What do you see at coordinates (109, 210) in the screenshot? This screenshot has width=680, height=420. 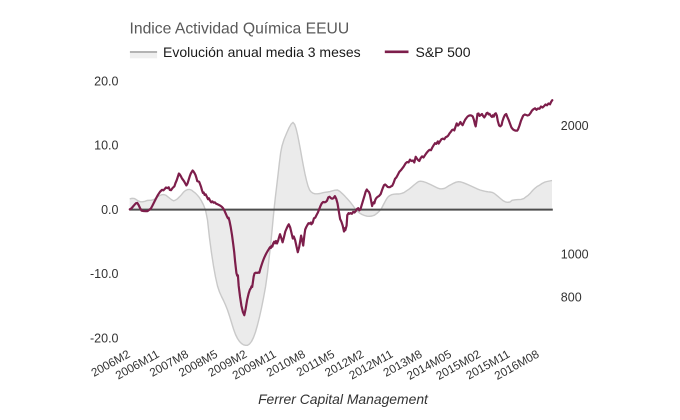 I see `svg-text: 0.0` at bounding box center [109, 210].